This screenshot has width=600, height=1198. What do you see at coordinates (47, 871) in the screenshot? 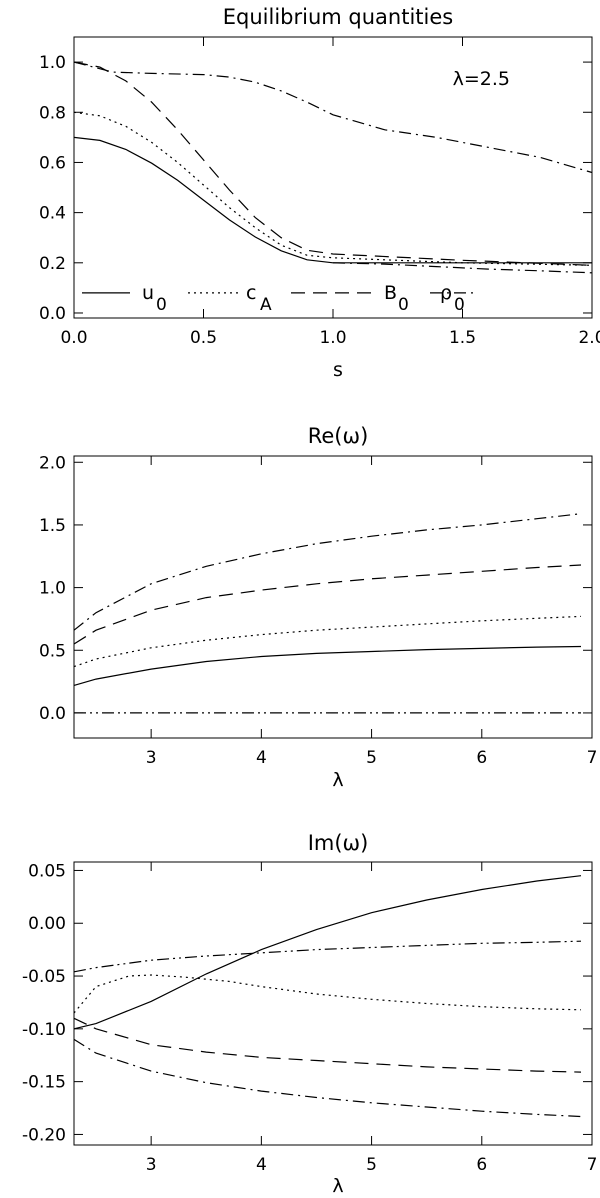
I see `y-tick-label: 0.05` at bounding box center [47, 871].